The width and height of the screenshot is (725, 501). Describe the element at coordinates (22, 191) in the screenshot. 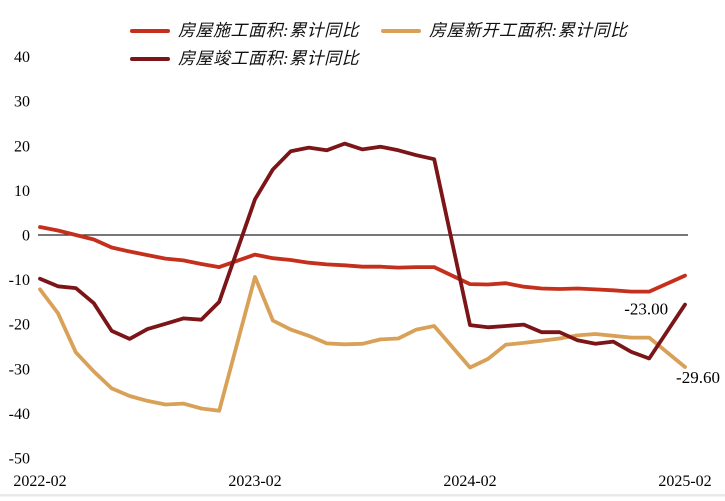

I see `y-tick-label: 10` at that location.